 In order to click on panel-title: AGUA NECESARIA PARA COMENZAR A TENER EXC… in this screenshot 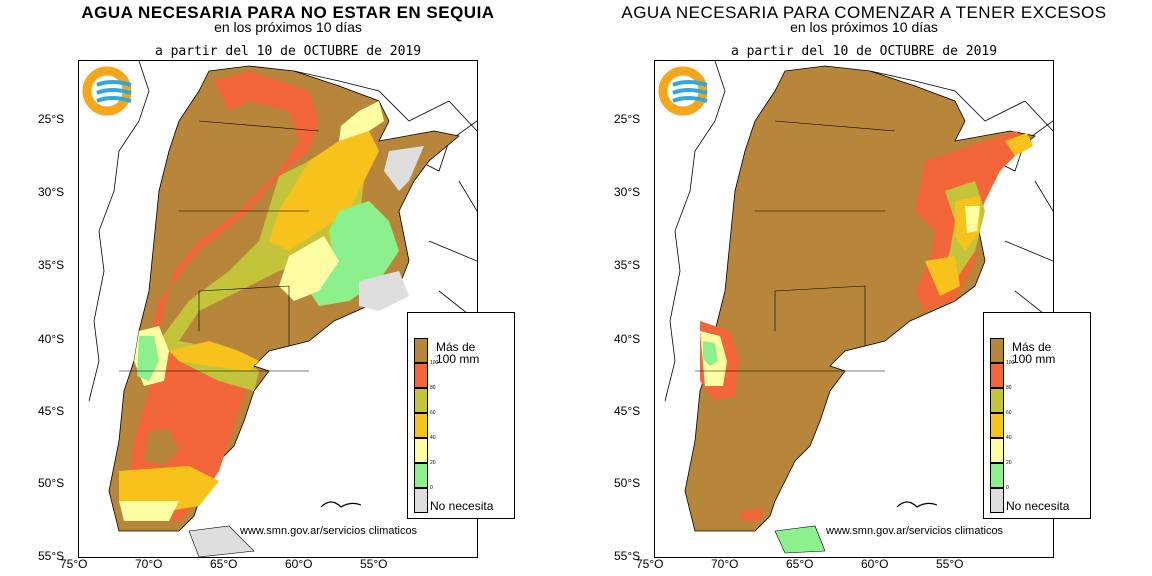, I will do `click(864, 12)`.